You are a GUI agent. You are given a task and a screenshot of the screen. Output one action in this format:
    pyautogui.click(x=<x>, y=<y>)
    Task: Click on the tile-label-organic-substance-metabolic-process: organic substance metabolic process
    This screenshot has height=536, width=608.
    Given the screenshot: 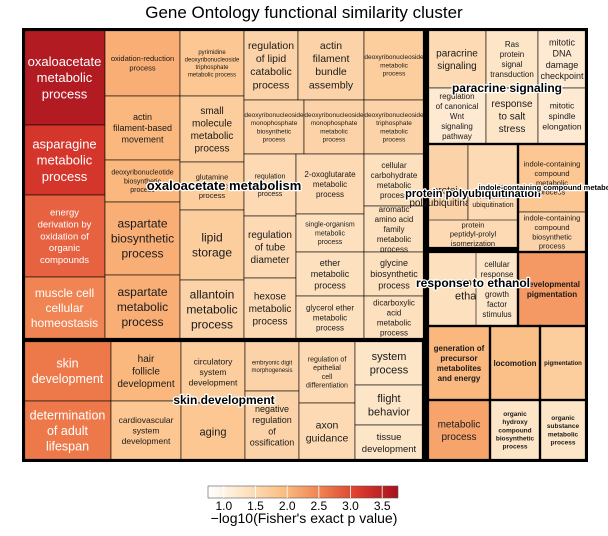 What is the action you would take?
    pyautogui.click(x=563, y=430)
    